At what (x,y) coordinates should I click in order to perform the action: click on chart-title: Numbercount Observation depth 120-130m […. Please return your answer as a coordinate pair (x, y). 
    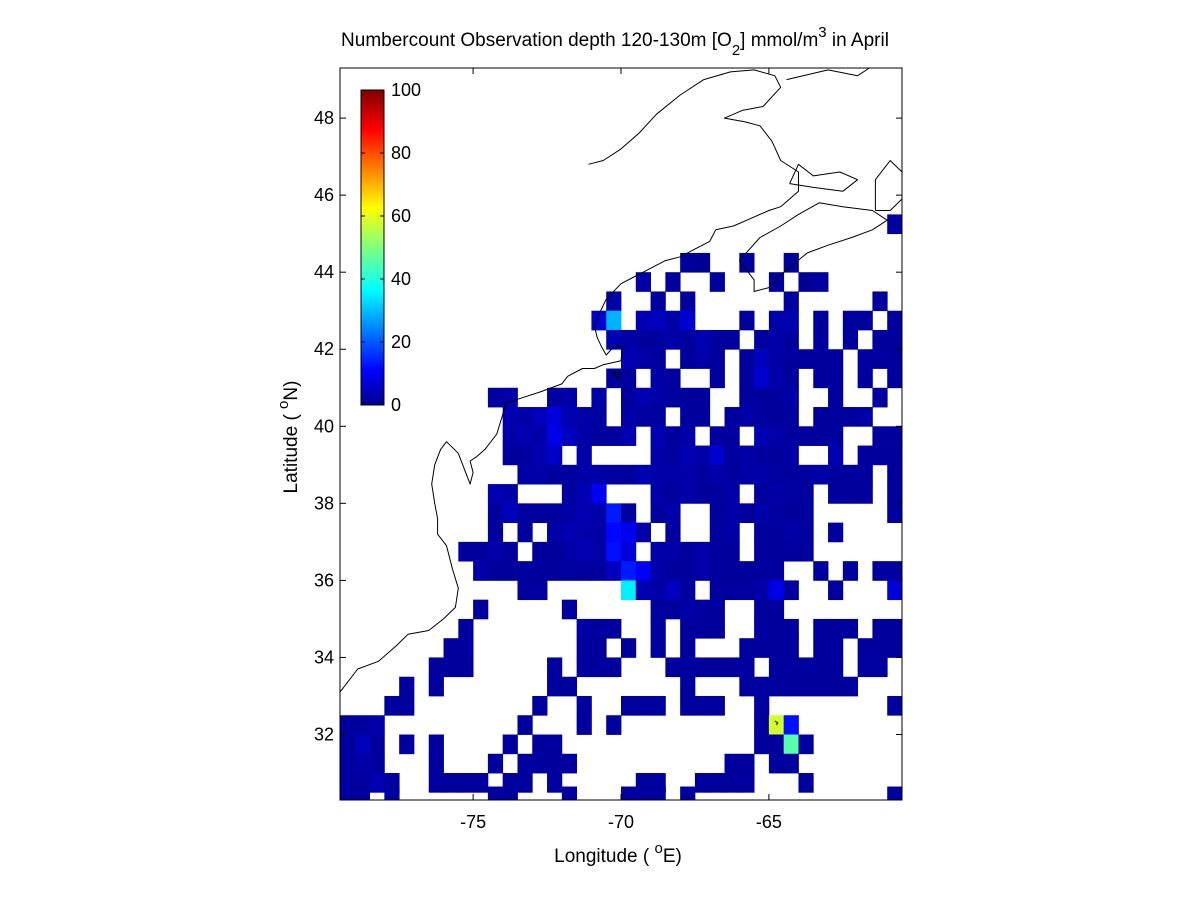
    Looking at the image, I should click on (615, 41).